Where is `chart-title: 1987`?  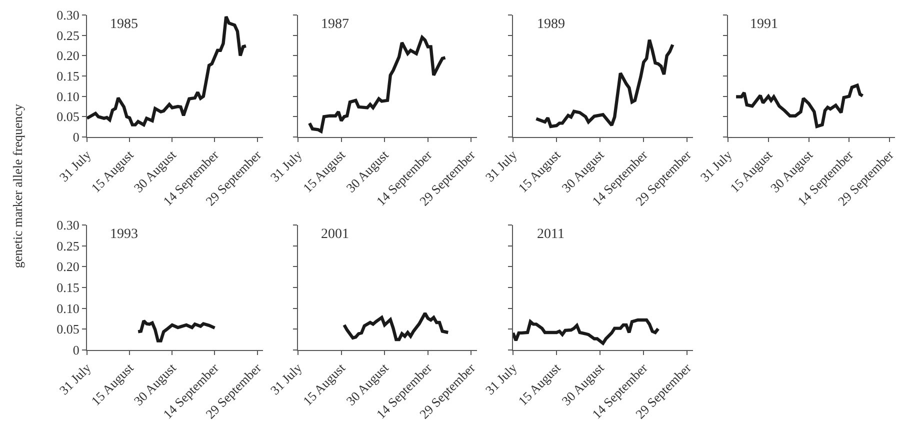
chart-title: 1987 is located at coordinates (335, 24).